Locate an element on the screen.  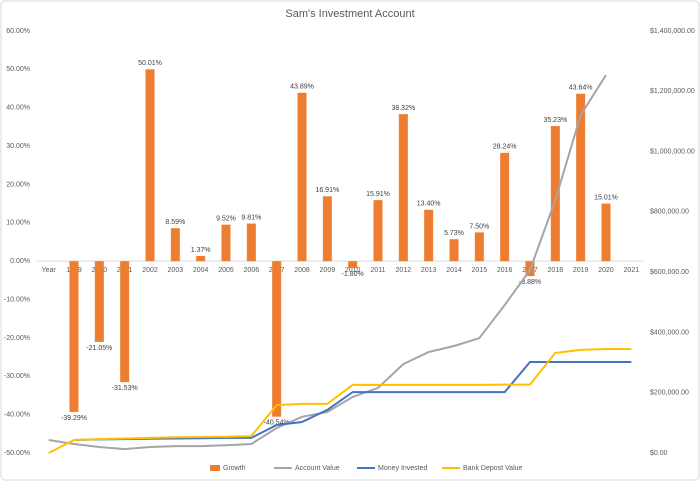
chart-title: Sam's Investment Account is located at coordinates (349, 14).